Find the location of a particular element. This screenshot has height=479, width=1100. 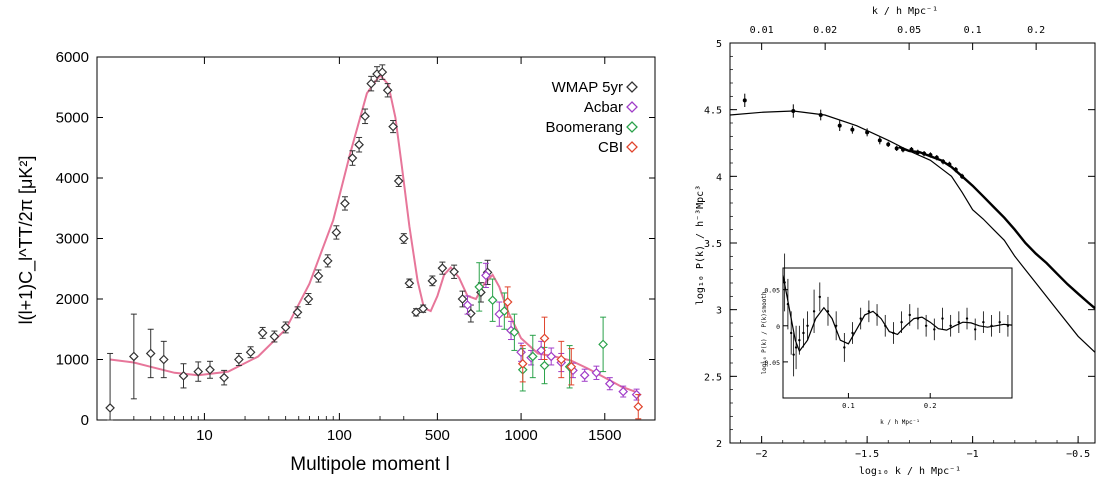

right-top-axis-label: k / h Mpc⁻¹ is located at coordinates (905, 11).